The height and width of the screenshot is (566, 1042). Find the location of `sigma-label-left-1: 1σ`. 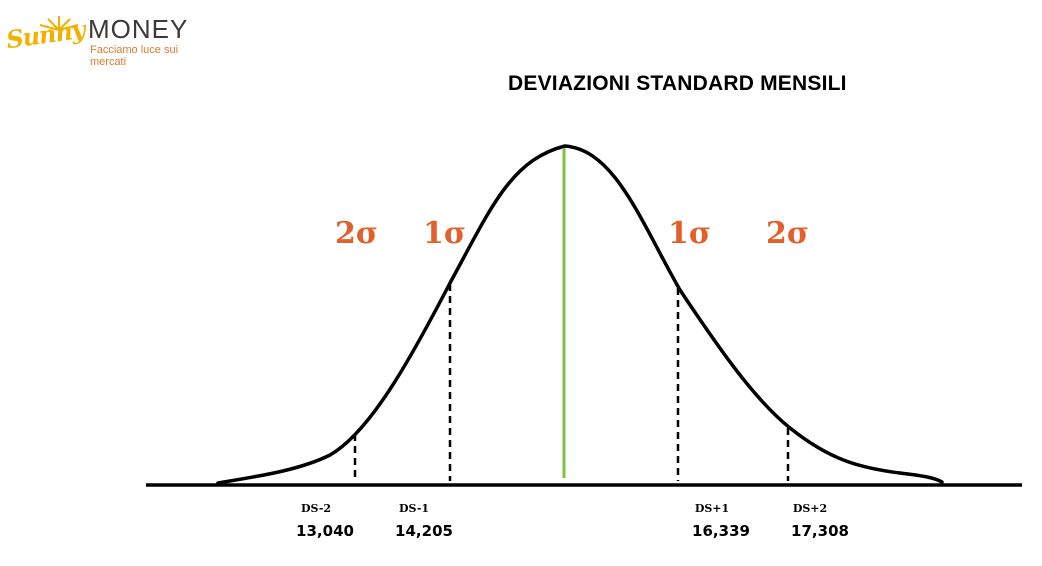

sigma-label-left-1: 1σ is located at coordinates (444, 233).